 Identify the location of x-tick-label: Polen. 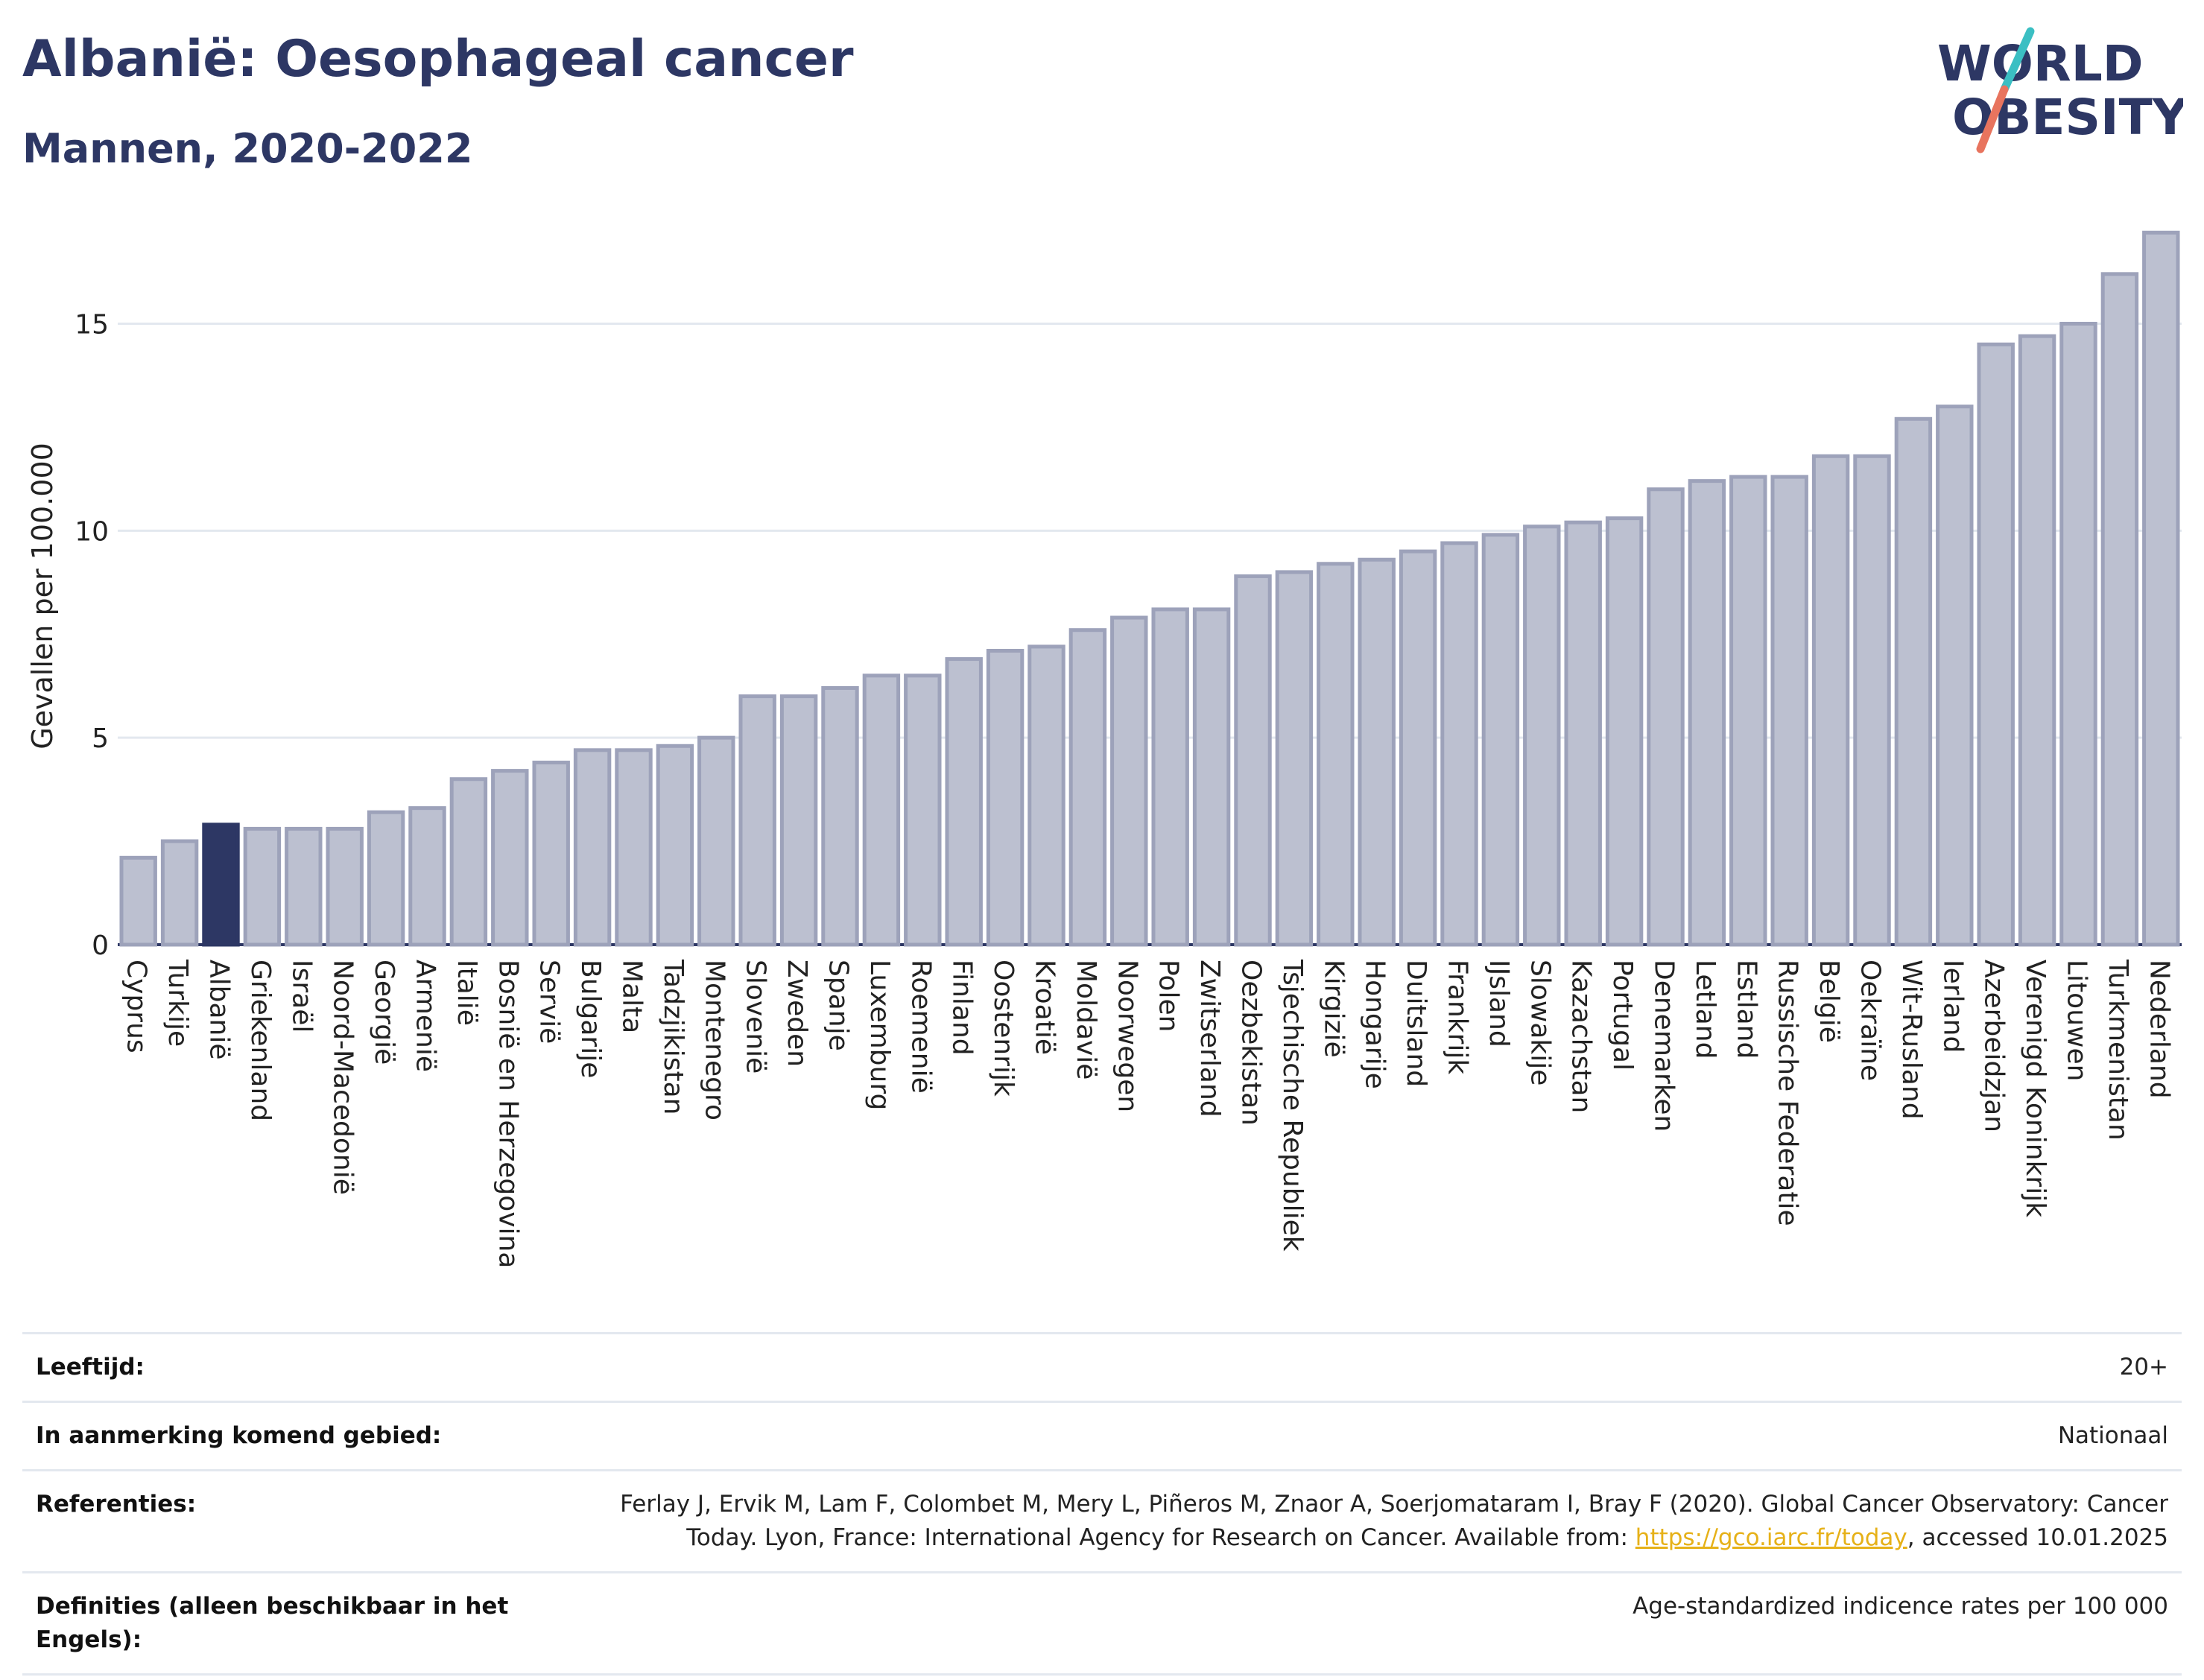
(1168, 996).